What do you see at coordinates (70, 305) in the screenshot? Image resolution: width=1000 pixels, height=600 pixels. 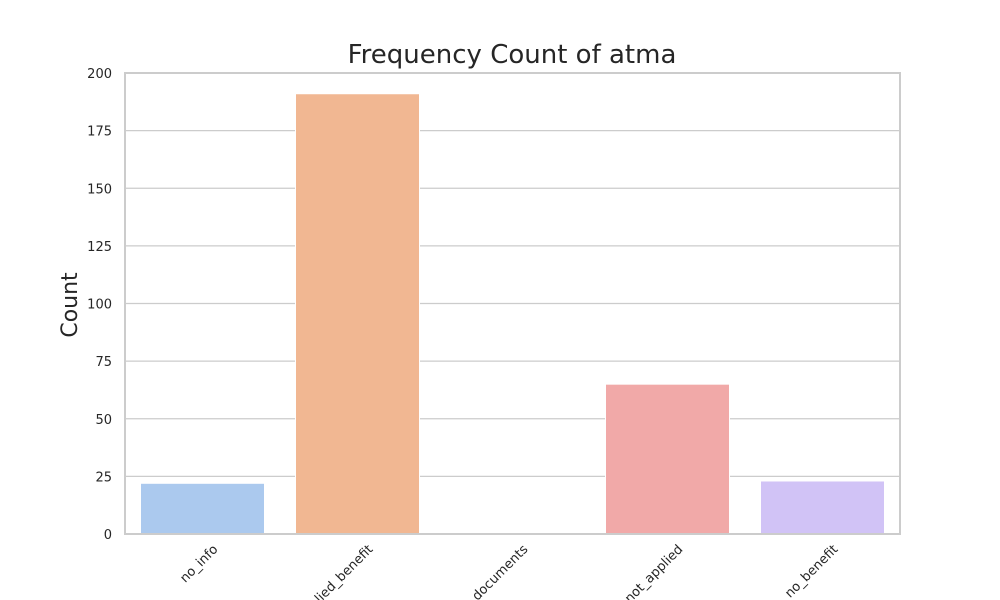 I see `y-axis-label: Count` at bounding box center [70, 305].